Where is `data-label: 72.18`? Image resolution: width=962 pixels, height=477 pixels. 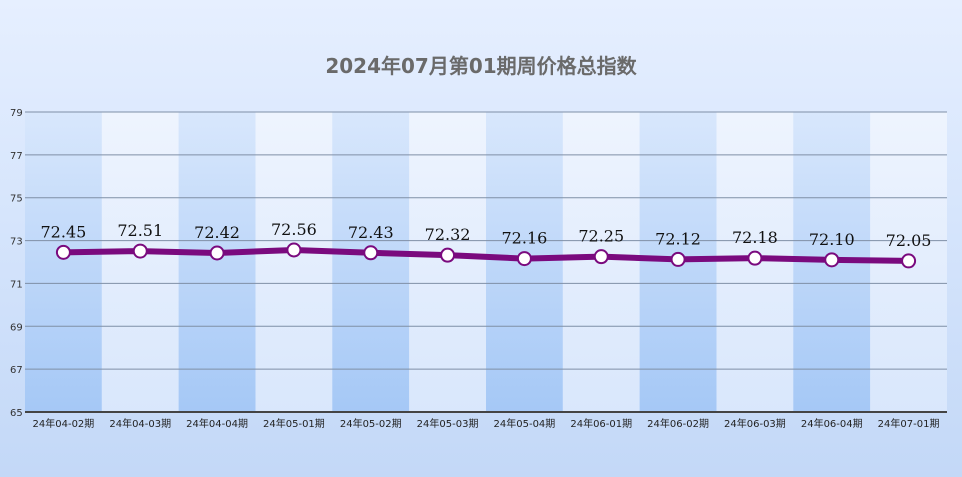 data-label: 72.18 is located at coordinates (755, 237).